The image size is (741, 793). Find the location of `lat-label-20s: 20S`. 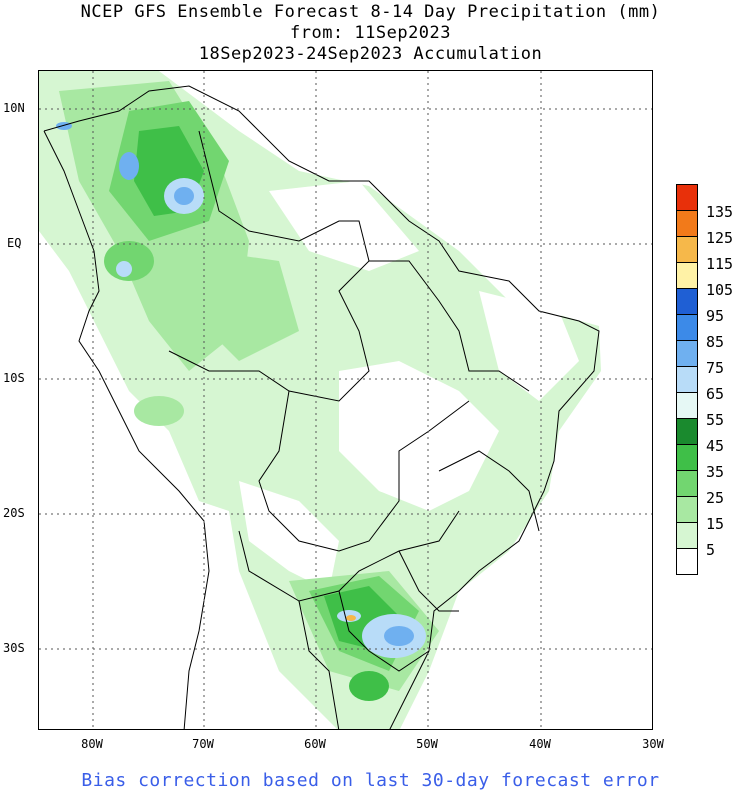

lat-label-20s: 20S is located at coordinates (14, 513).